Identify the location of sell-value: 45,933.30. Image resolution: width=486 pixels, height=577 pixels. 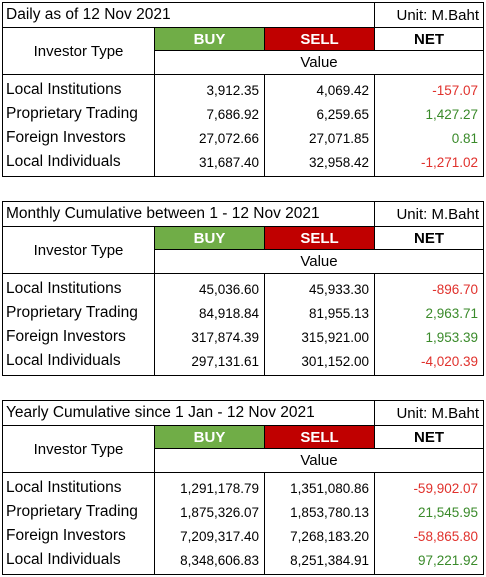
(319, 287).